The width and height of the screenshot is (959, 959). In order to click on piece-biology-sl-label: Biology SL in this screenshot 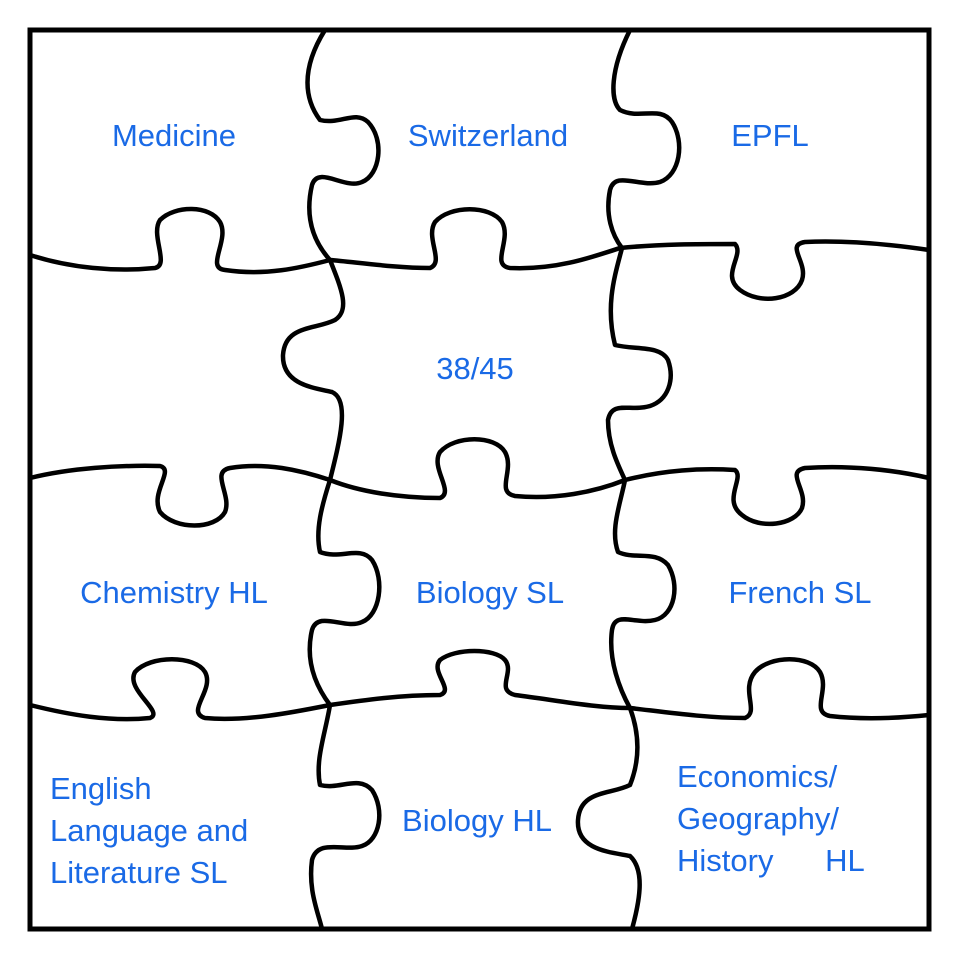, I will do `click(490, 592)`.